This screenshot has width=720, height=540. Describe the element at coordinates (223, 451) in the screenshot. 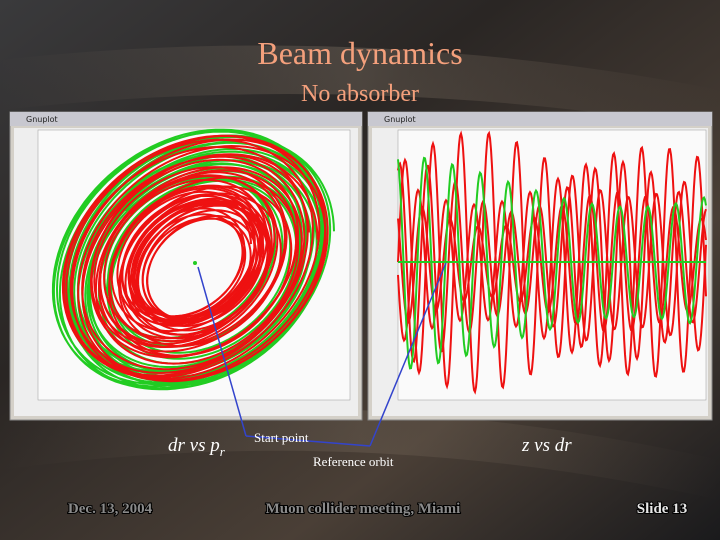

I see `caption-subscript: r` at that location.